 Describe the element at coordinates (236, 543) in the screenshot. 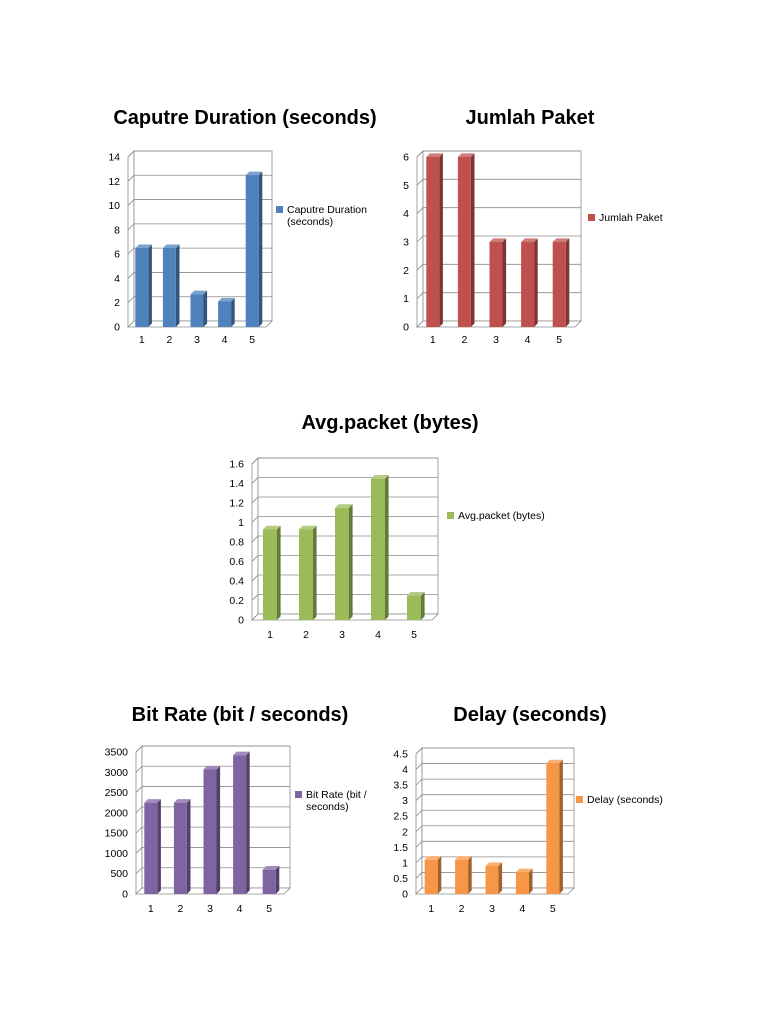

I see `y-tick-label: 0.8` at that location.